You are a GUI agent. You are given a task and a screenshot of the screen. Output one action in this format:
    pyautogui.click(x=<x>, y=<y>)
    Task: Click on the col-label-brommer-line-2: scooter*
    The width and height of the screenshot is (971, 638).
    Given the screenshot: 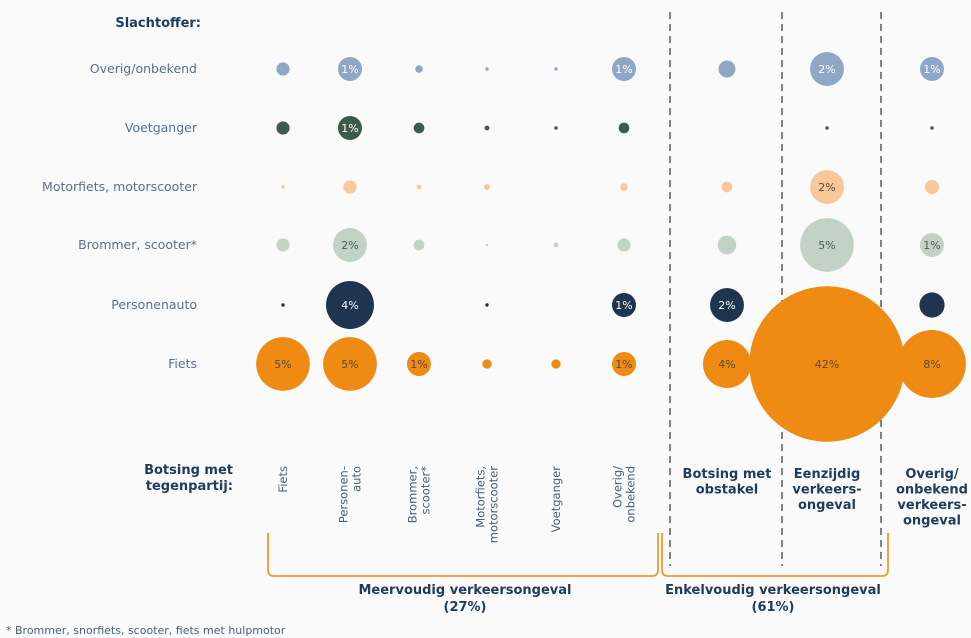 What is the action you would take?
    pyautogui.click(x=426, y=490)
    